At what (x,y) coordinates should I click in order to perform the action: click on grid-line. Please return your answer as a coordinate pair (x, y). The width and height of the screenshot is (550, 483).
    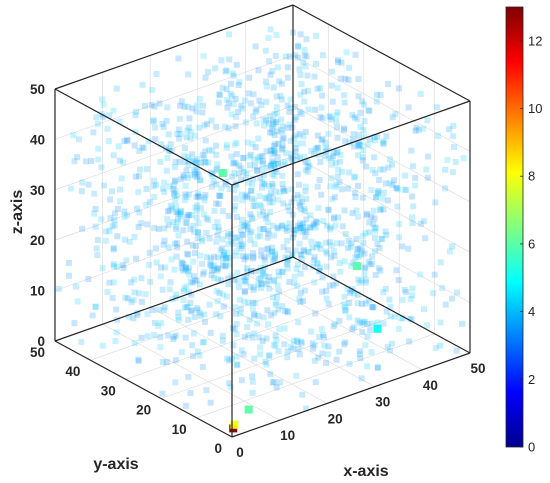
    Looking at the image, I should click on (381, 154).